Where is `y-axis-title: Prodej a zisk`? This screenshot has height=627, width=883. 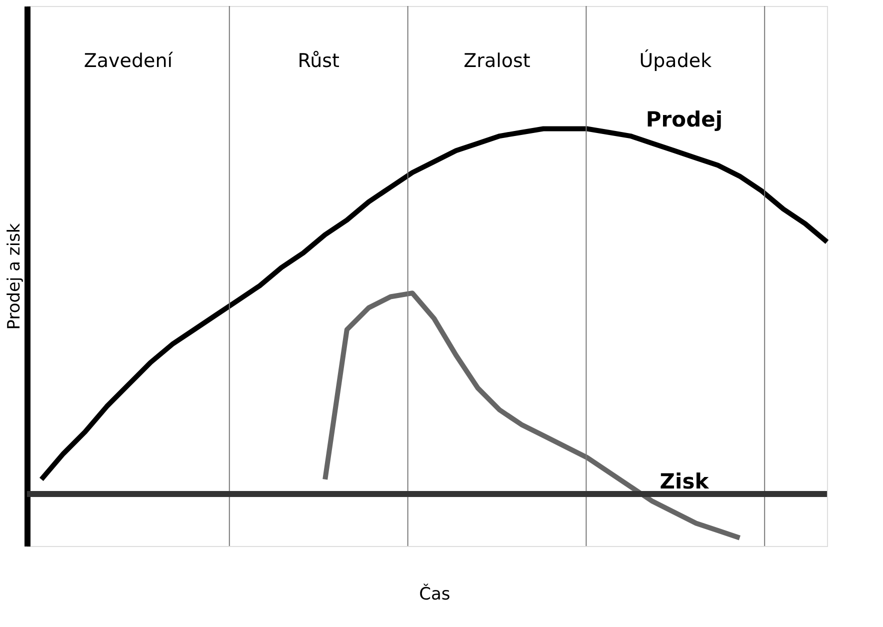 y-axis-title: Prodej a zisk is located at coordinates (14, 276).